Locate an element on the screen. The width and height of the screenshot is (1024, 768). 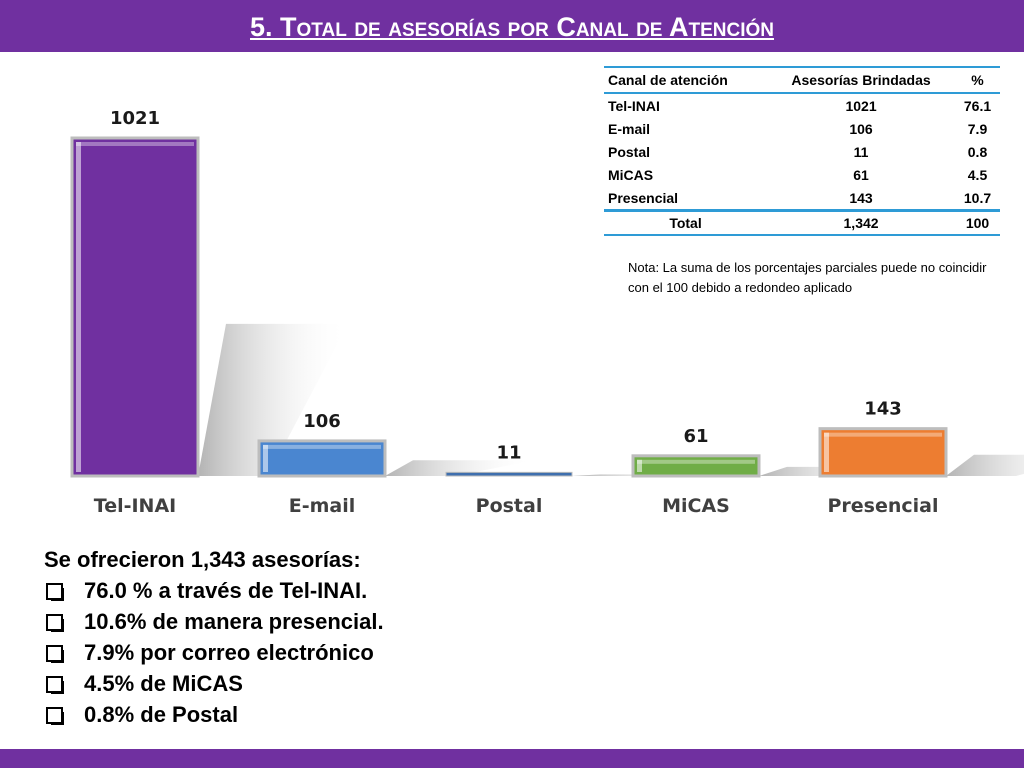
list-item-text: 76.0 % a través de Tel-INAI. is located at coordinates (226, 590).